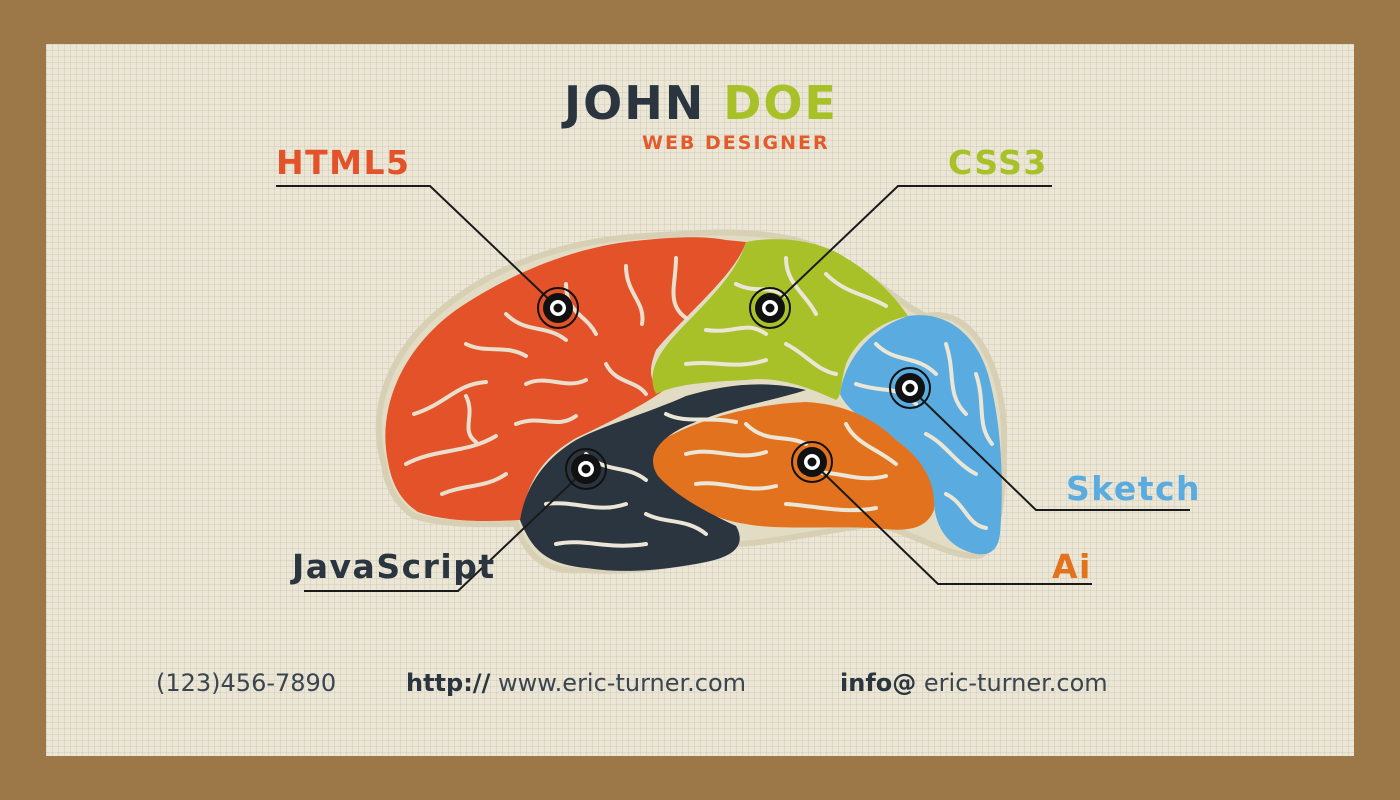 This screenshot has width=1400, height=800. Describe the element at coordinates (780, 103) in the screenshot. I see `last-name: DOE` at that location.